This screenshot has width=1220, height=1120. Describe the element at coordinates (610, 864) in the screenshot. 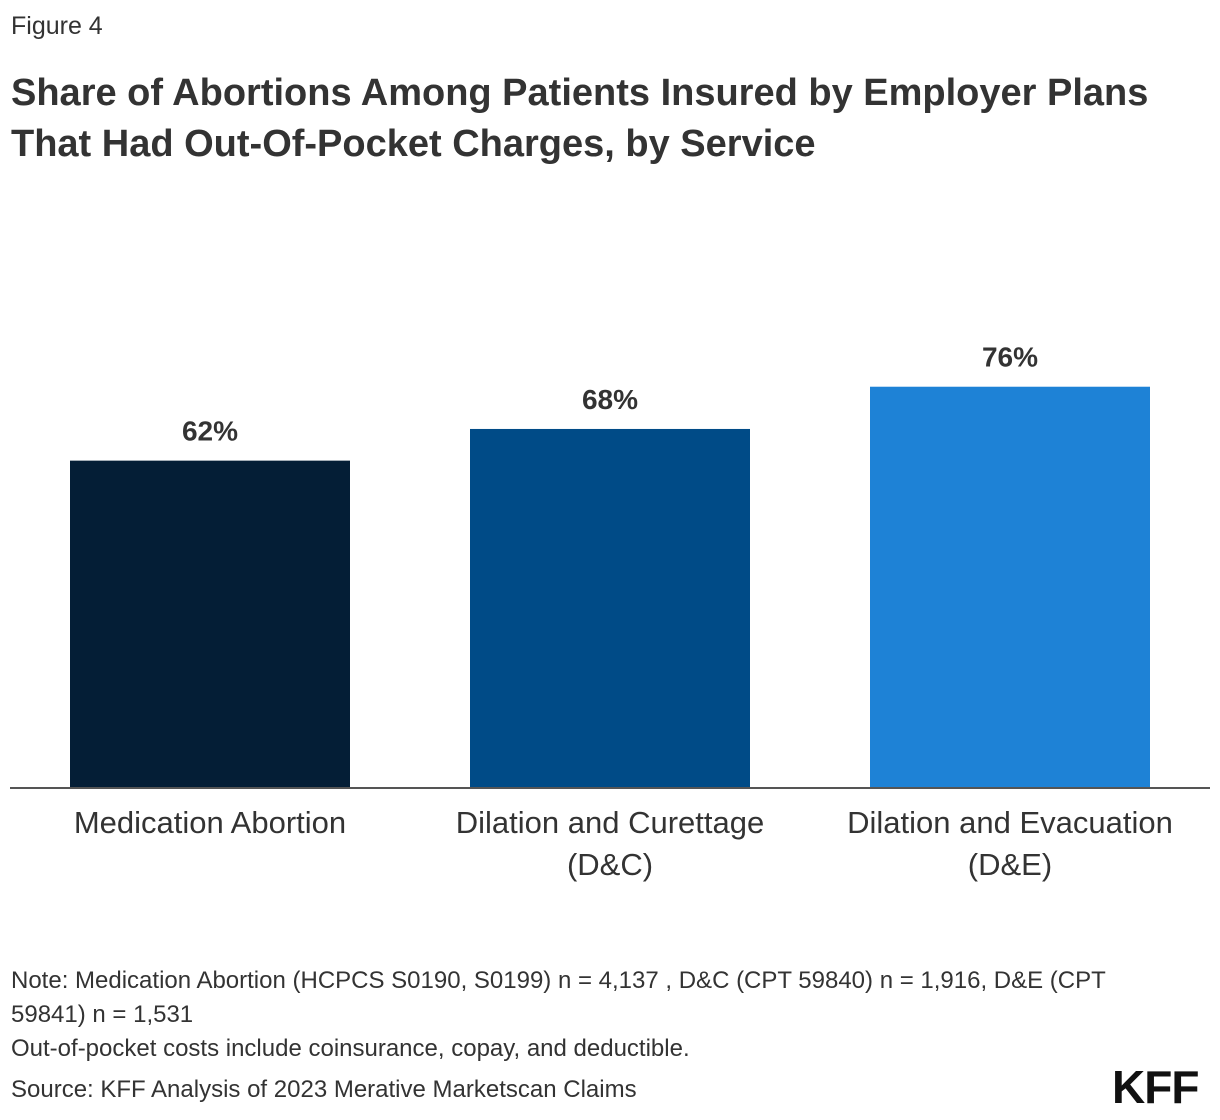

I see `category-label-2-line-2: (D&C)` at that location.